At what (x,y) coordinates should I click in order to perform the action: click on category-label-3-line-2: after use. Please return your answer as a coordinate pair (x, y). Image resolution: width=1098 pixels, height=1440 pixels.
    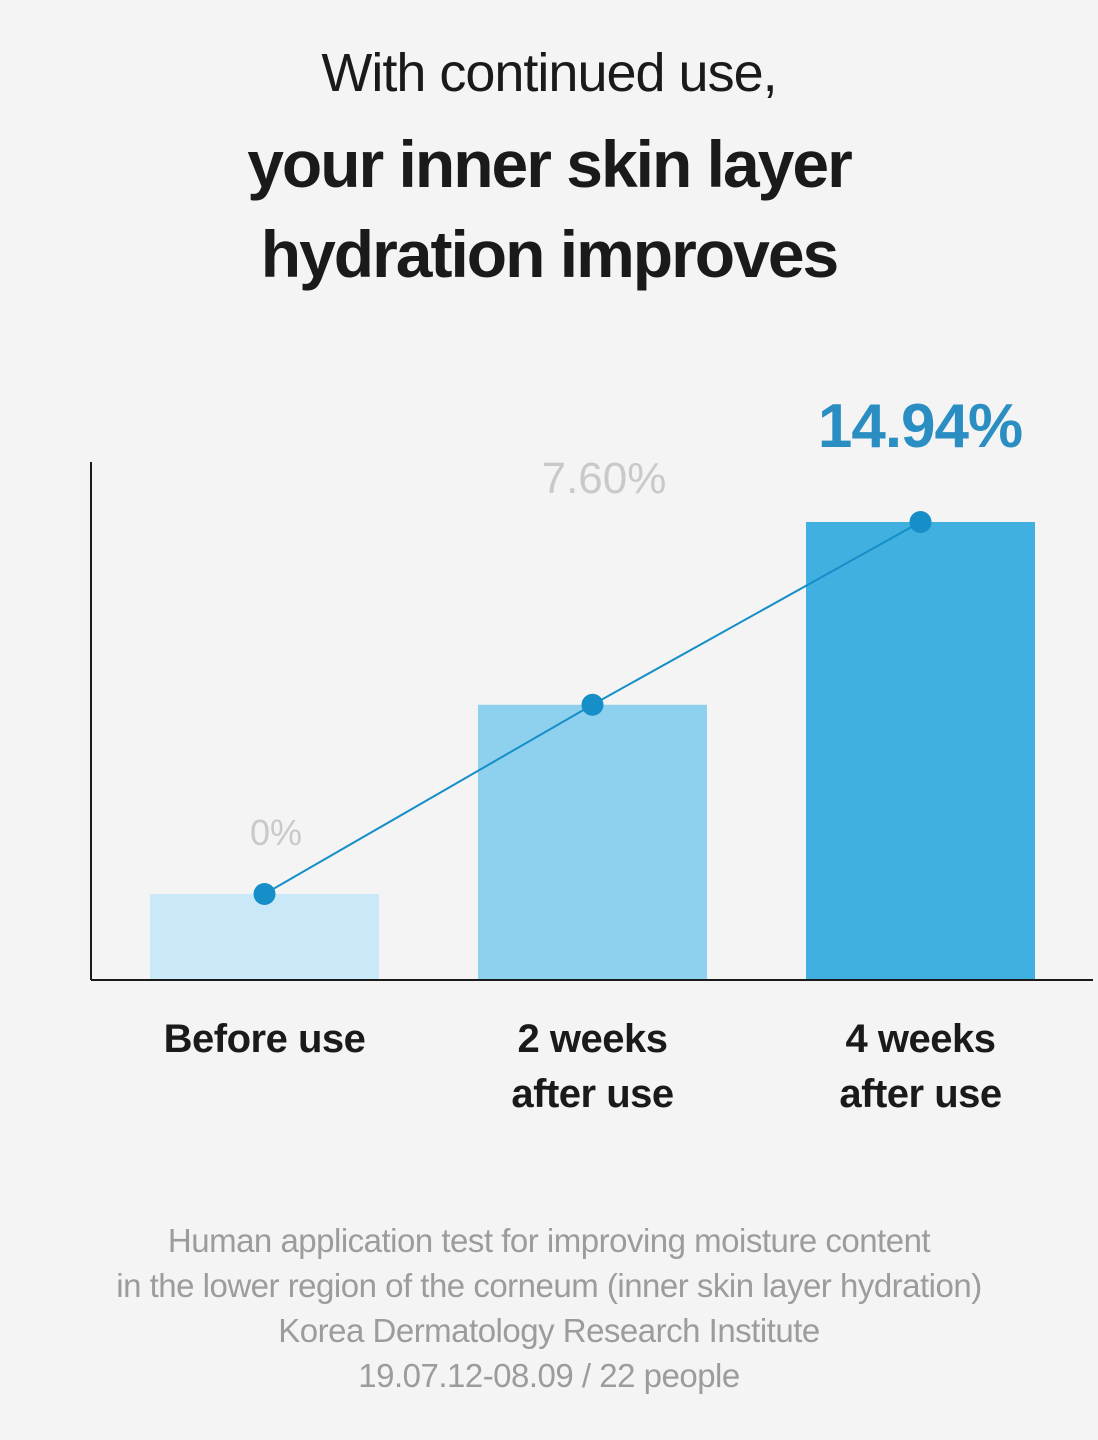
    Looking at the image, I should click on (920, 1094).